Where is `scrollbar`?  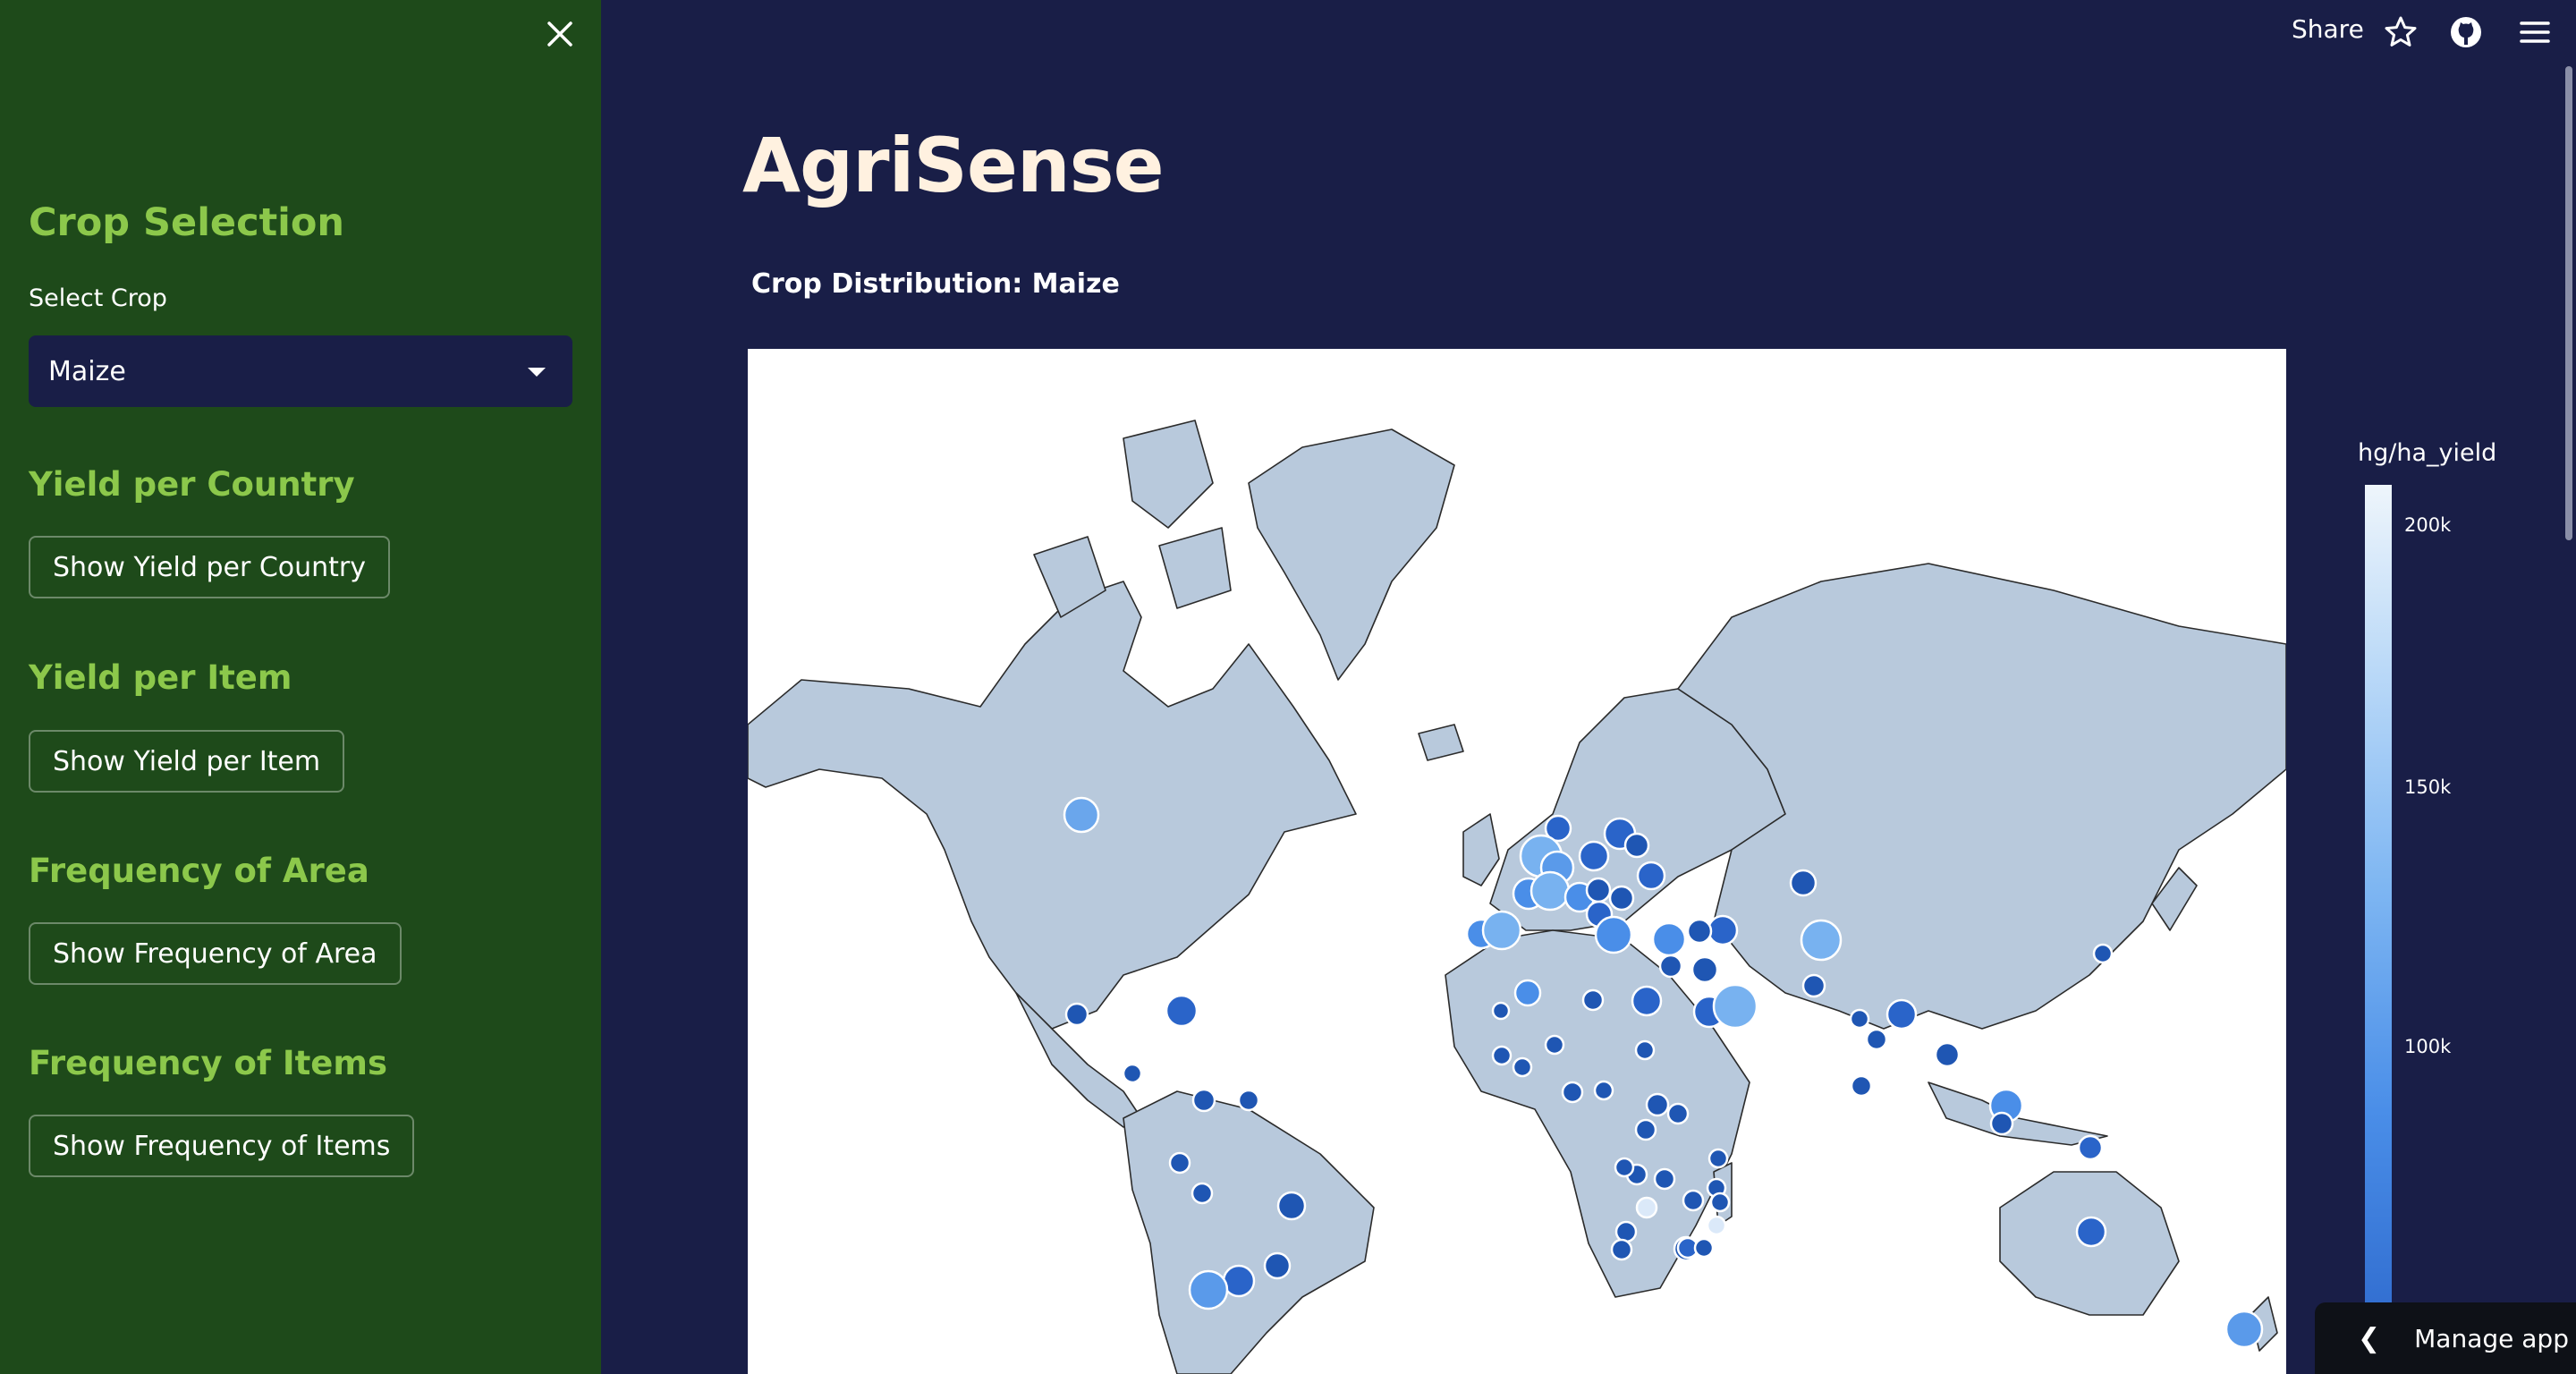
scrollbar is located at coordinates (2568, 303).